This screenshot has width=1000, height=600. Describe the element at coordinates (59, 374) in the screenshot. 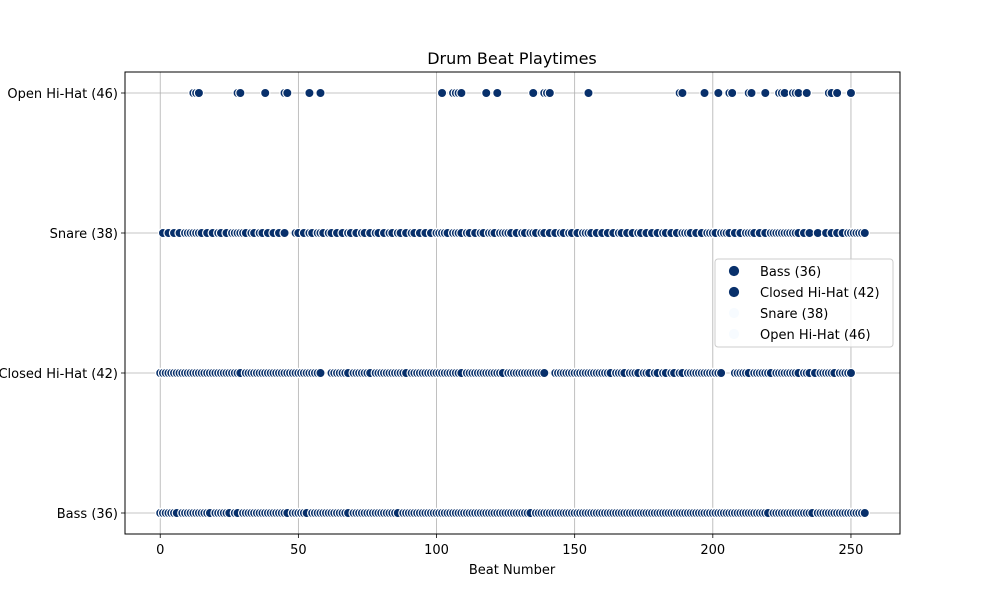

I see `y-tick-label: Closed Hi-Hat (42)` at that location.